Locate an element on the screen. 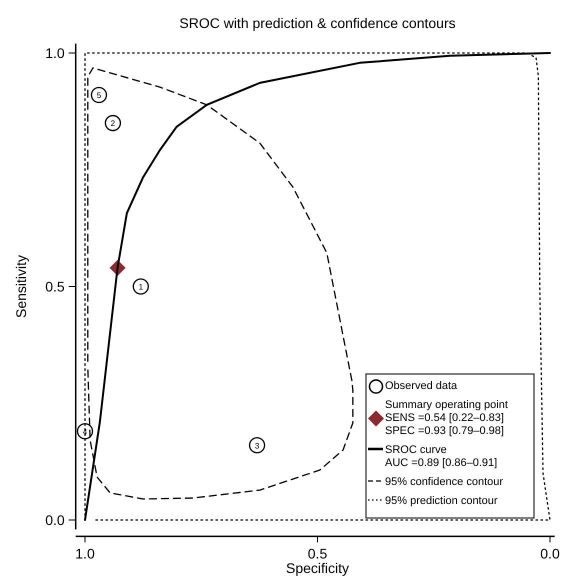 The height and width of the screenshot is (587, 568). y-tick-label: 0.5 is located at coordinates (55, 286).